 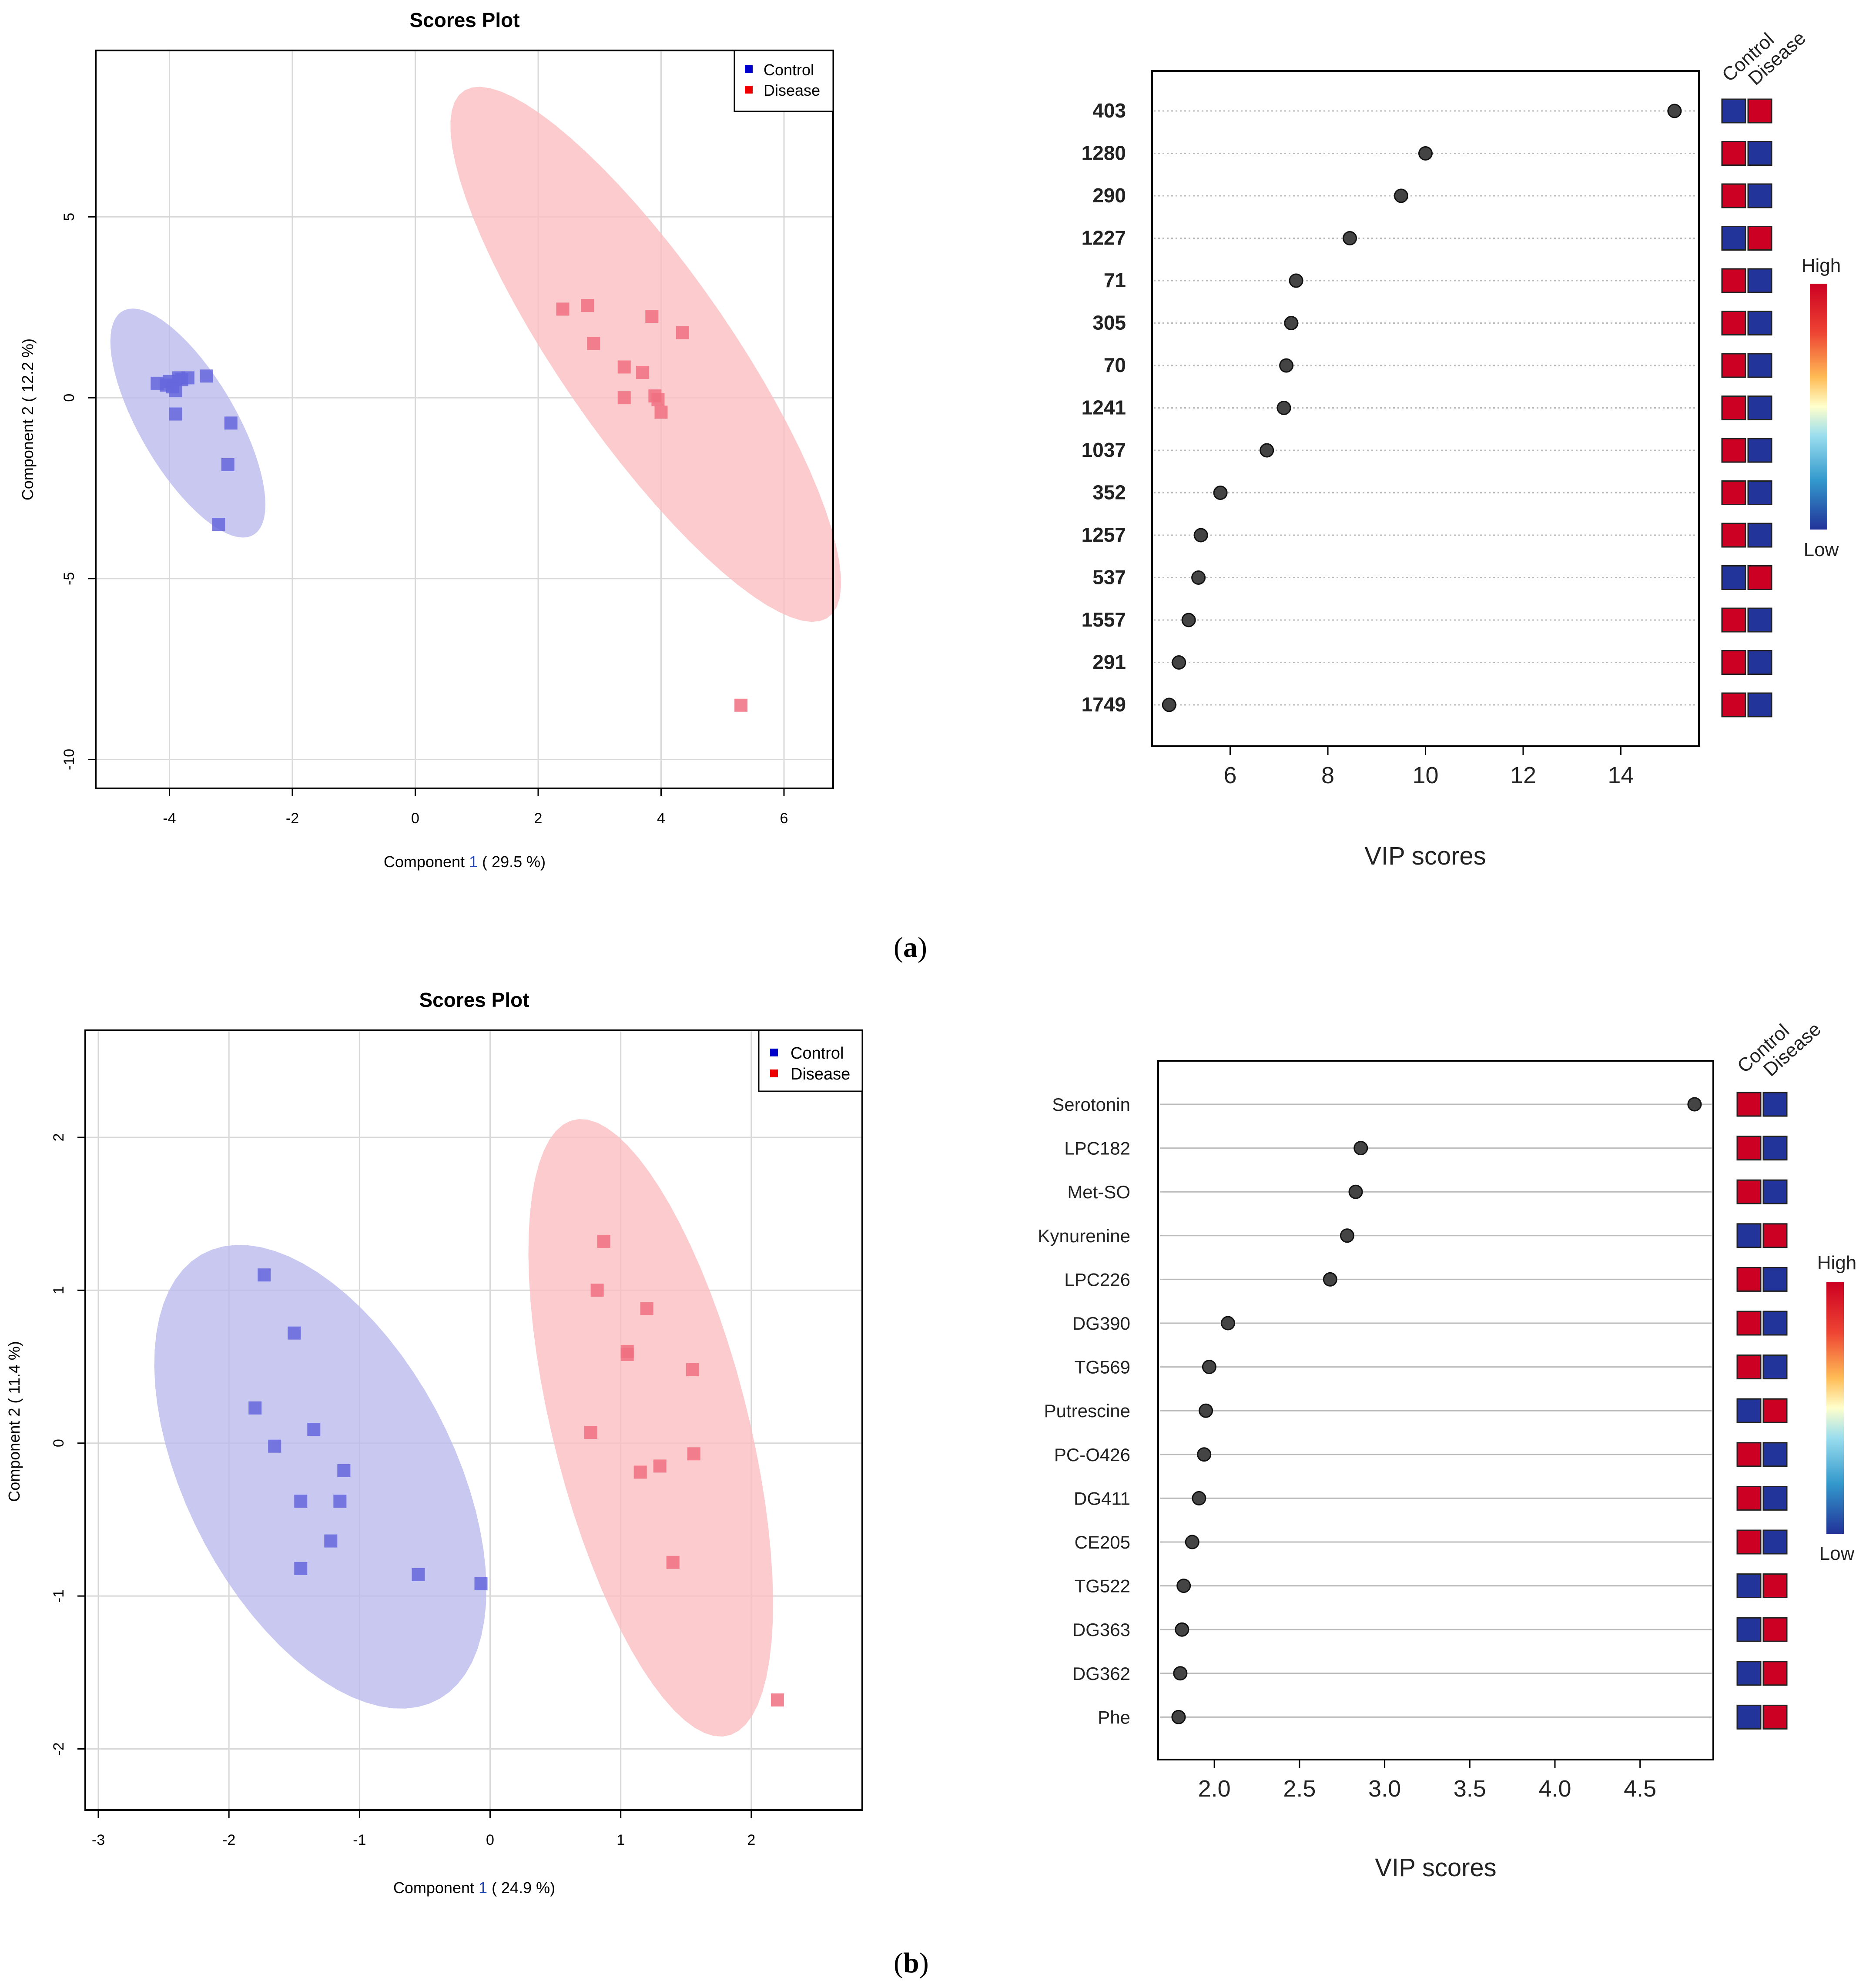 What do you see at coordinates (1109, 577) in the screenshot?
I see `row-label: 537` at bounding box center [1109, 577].